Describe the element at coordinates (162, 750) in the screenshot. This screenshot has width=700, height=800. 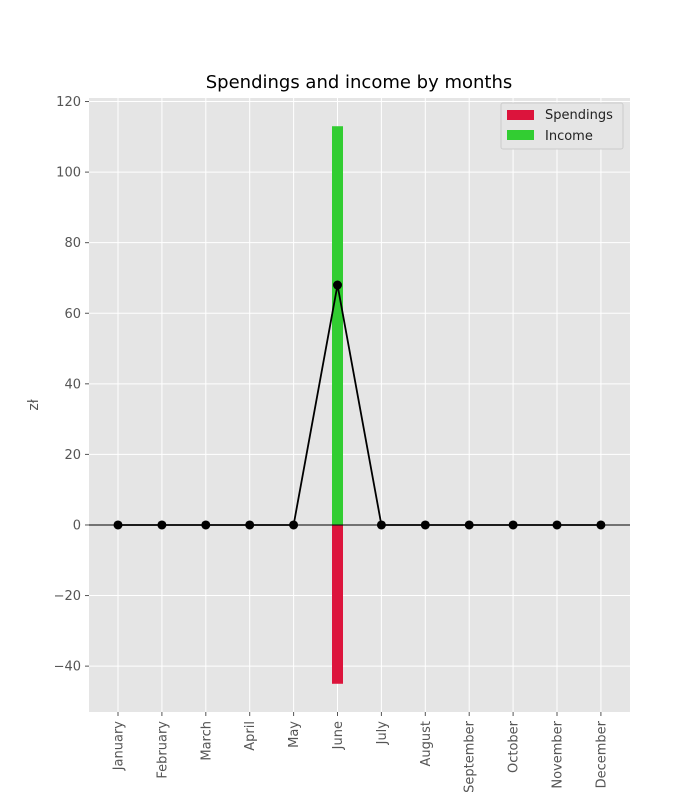
I see `x-tick-label: February` at that location.